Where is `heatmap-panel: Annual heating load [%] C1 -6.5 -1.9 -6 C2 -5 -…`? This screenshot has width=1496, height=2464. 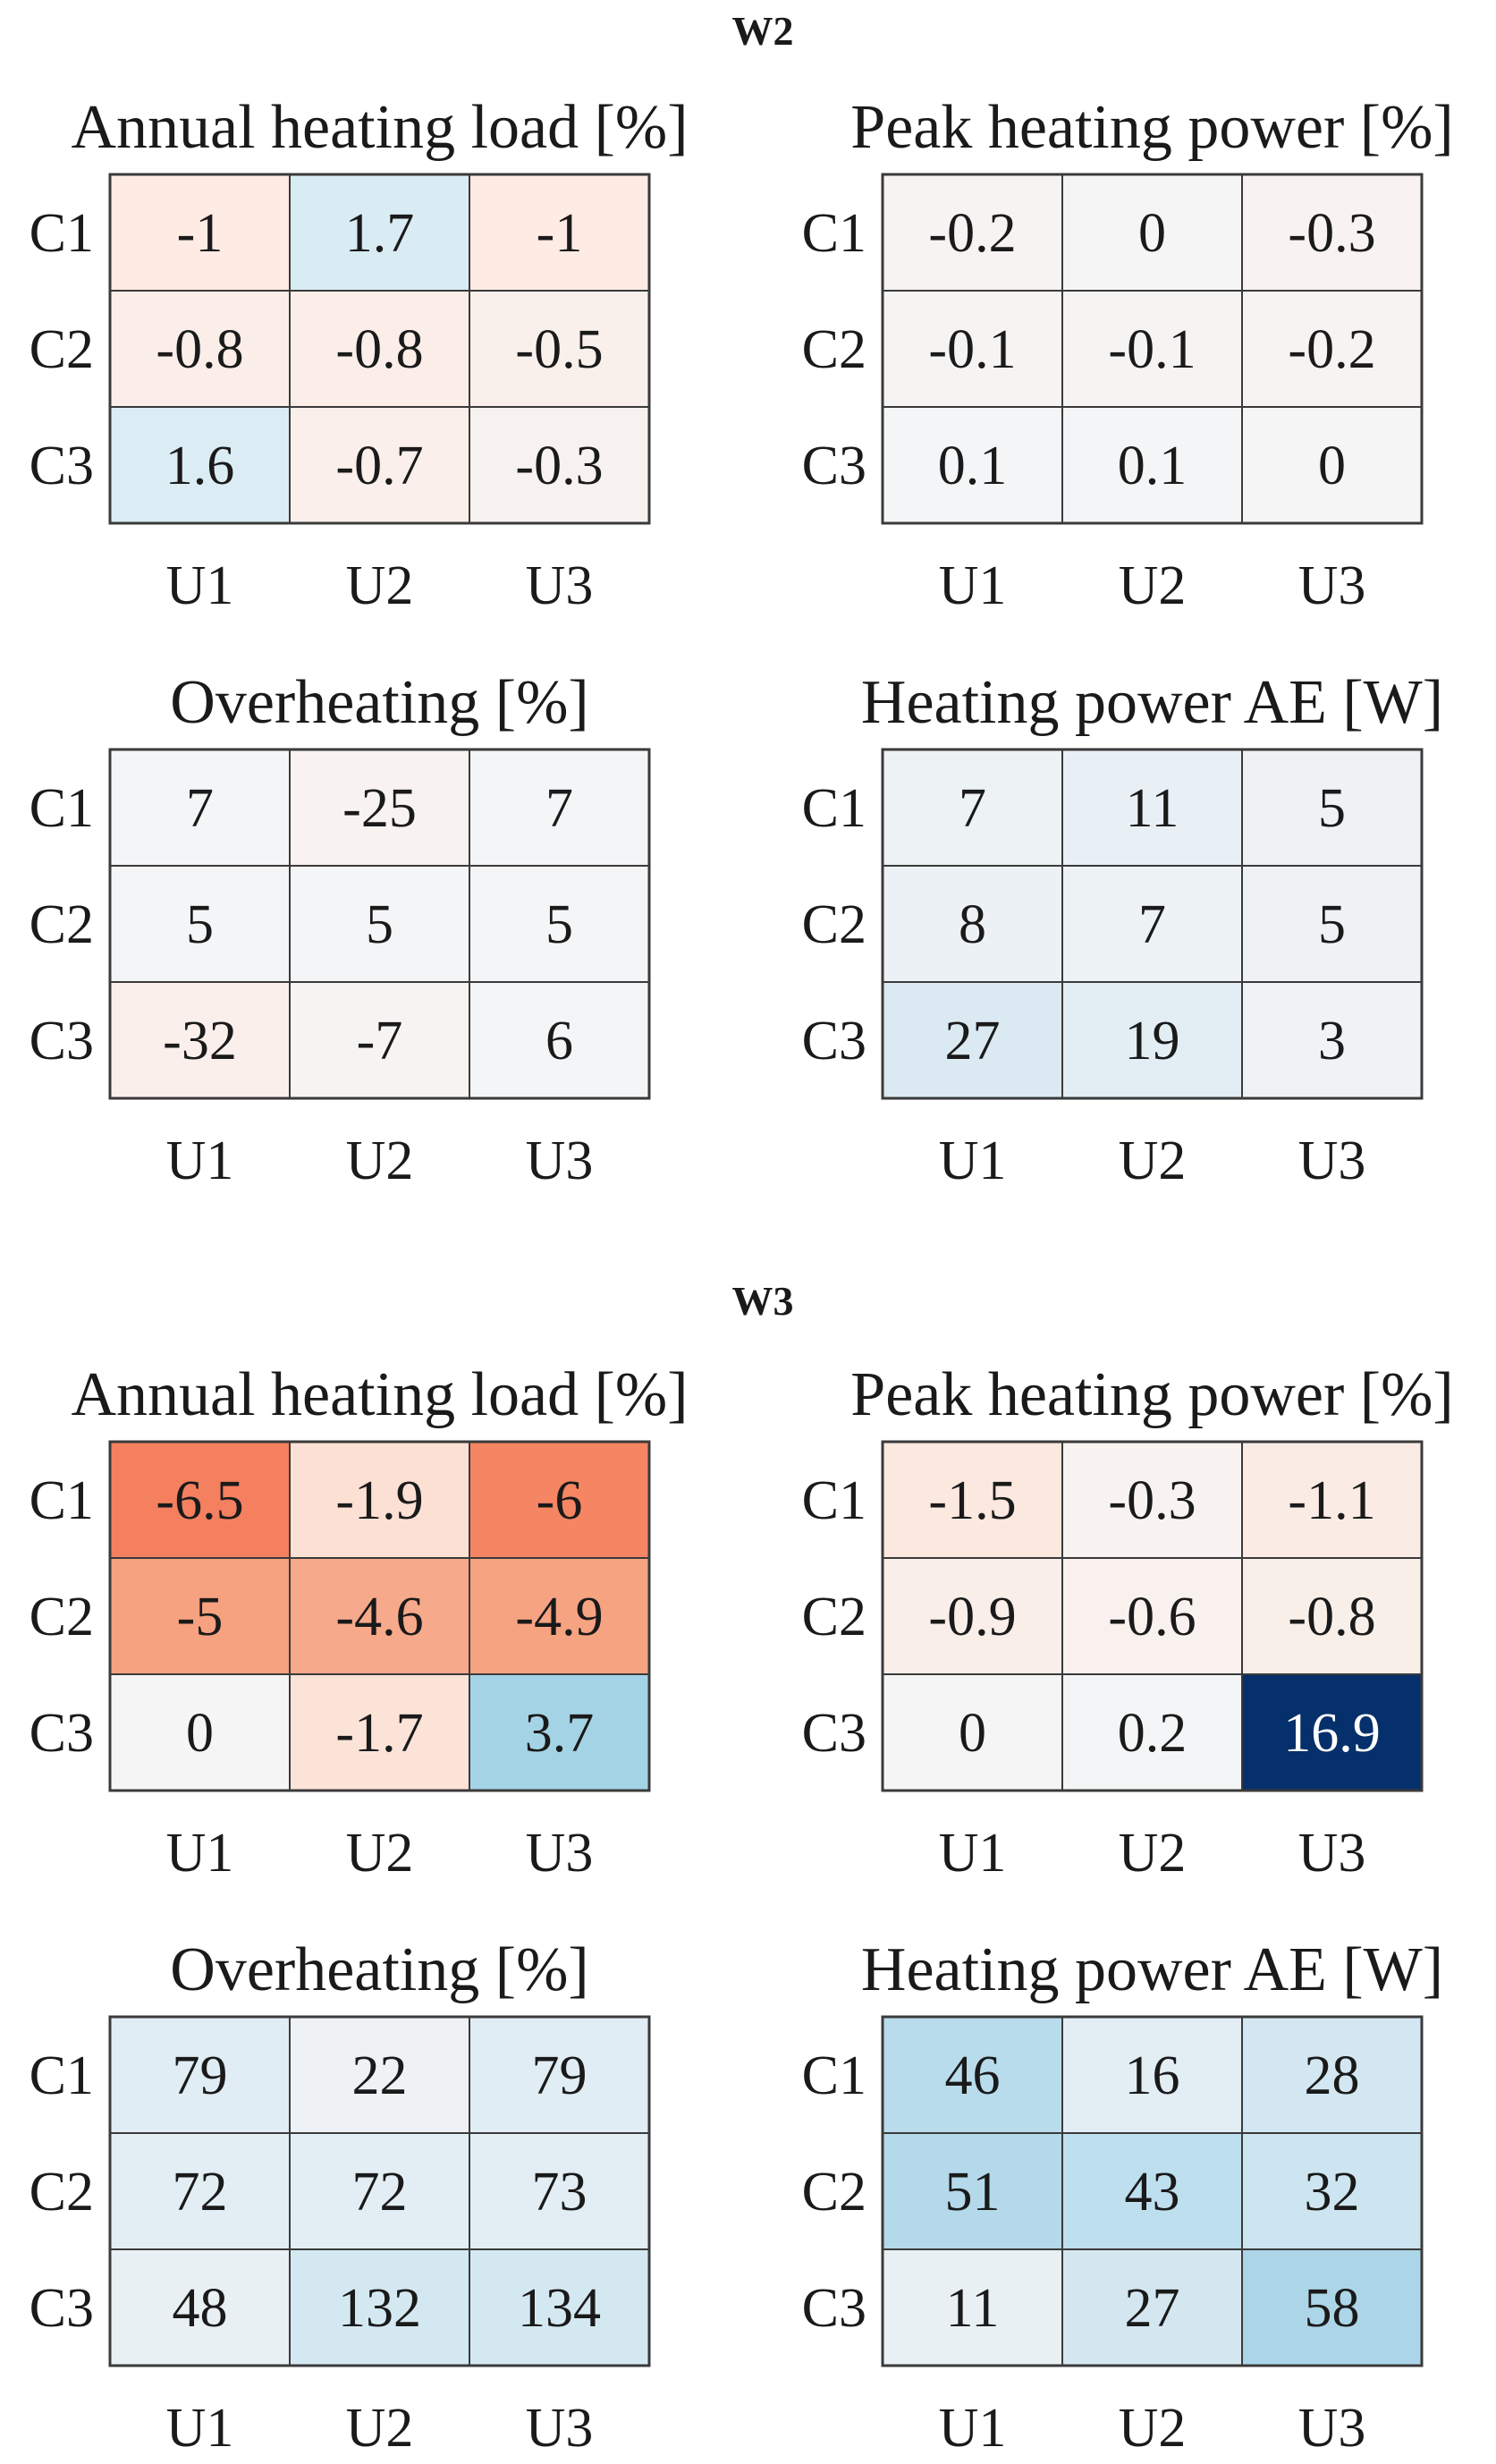 heatmap-panel: Annual heating load [%] C1 -6.5 -1.9 -6 C2 -5 -… is located at coordinates (359, 1622).